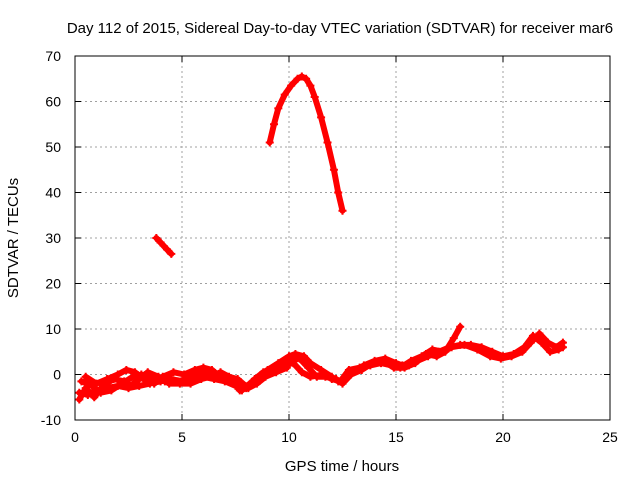  Describe the element at coordinates (53, 147) in the screenshot. I see `y-tick-label: 50` at that location.